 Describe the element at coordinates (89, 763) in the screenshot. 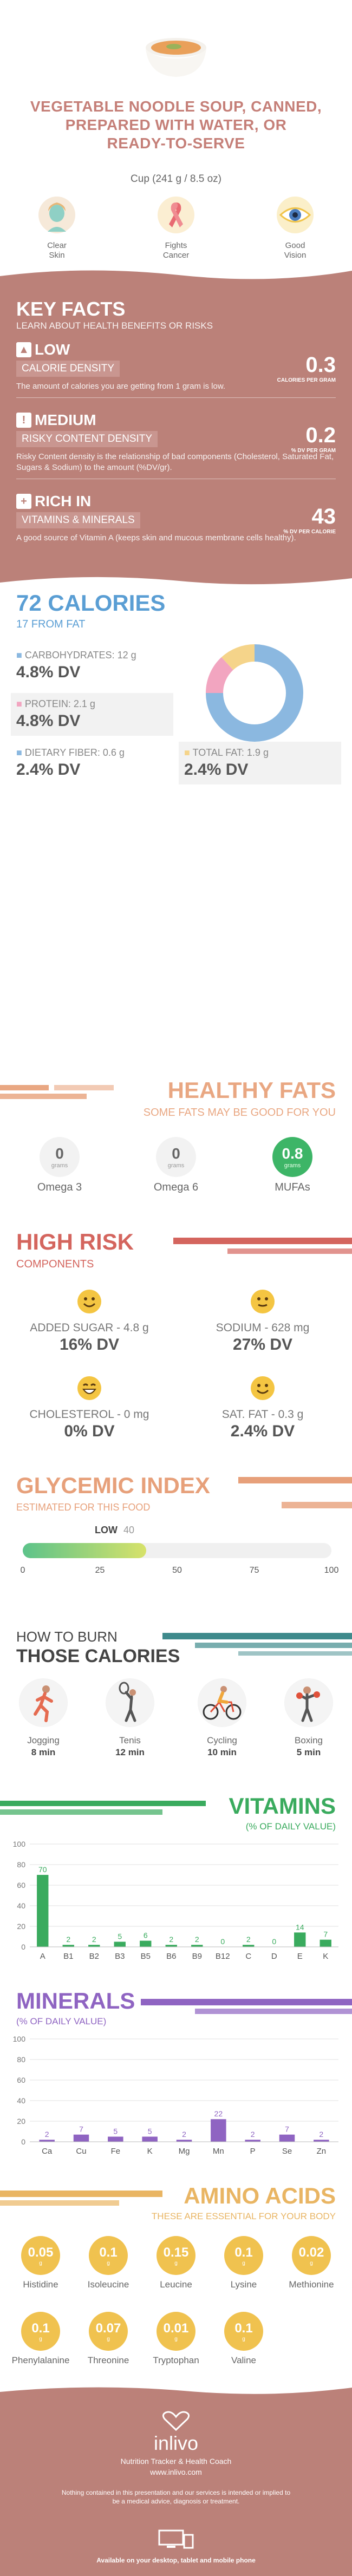

I see `nutrient-fiber: ■ DIETARY FIBER: 0.6 g 2.4% DV` at that location.